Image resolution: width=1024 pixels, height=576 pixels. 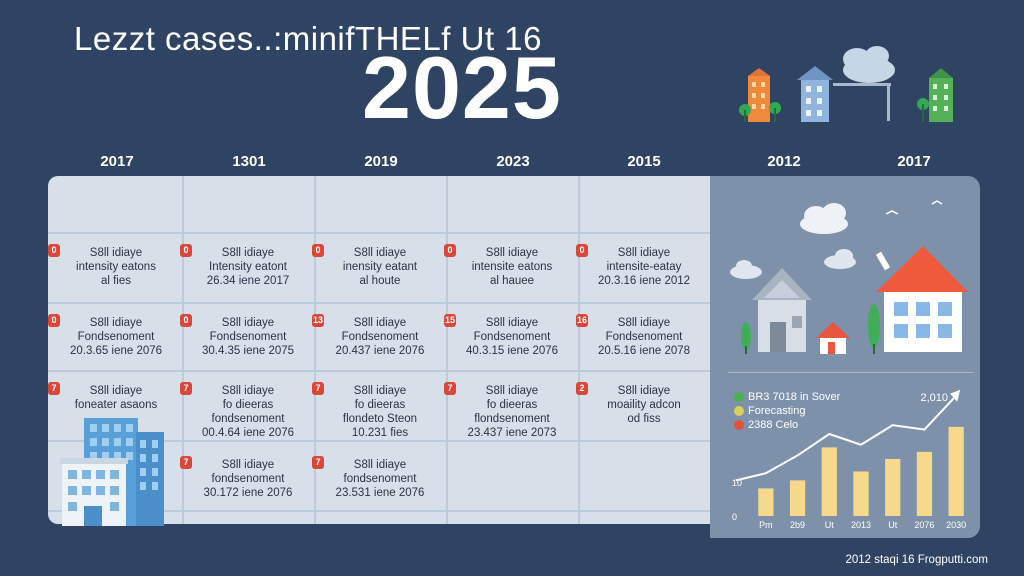 What do you see at coordinates (644, 281) in the screenshot?
I see `entry-line: 20.3.16 iene 2012` at bounding box center [644, 281].